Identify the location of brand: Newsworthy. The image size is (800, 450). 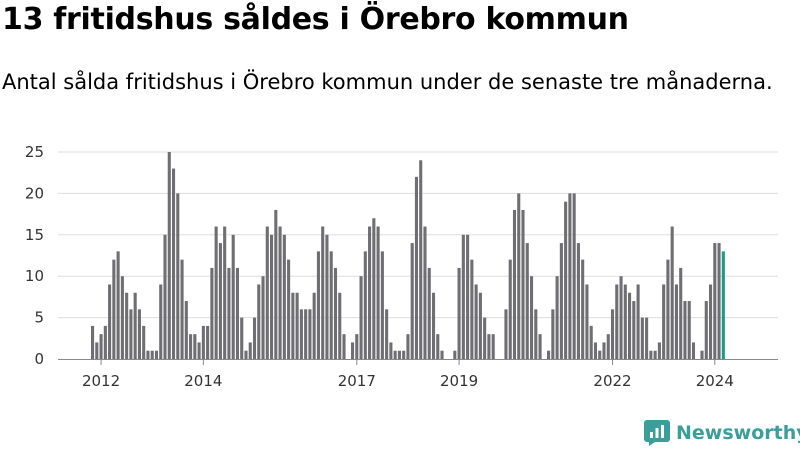
(722, 433).